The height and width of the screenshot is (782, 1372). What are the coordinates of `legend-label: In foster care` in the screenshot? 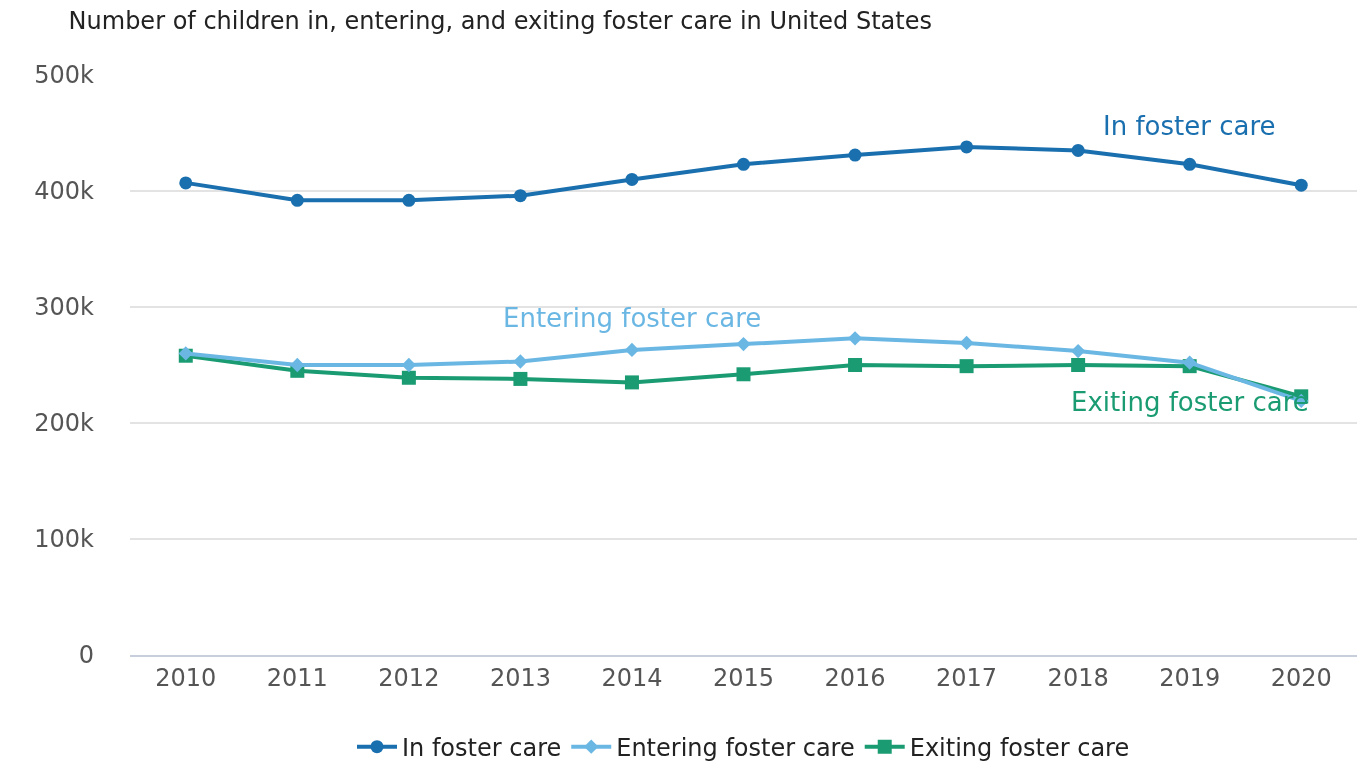 It's located at (482, 748).